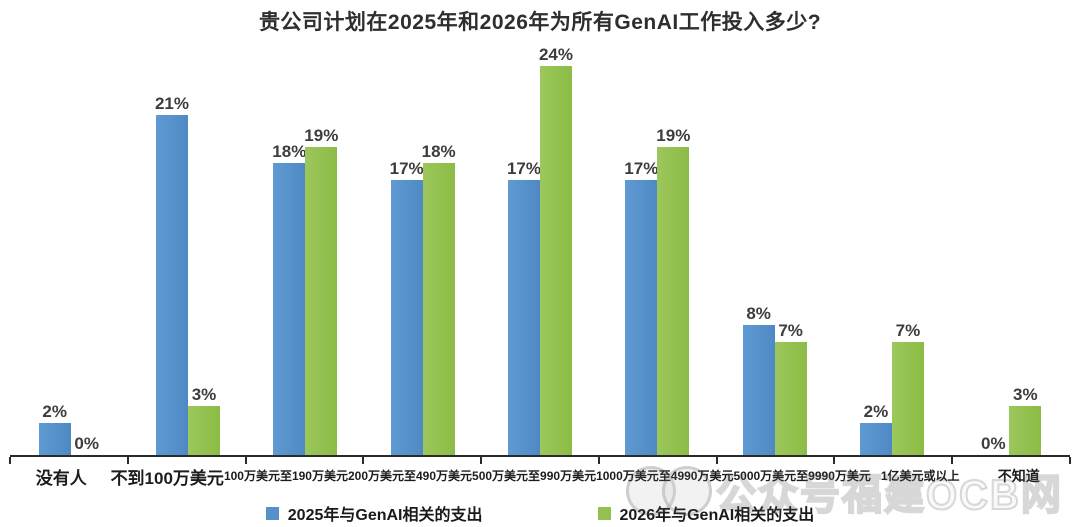  What do you see at coordinates (790, 247) in the screenshot?
I see `bar-slot-s1-c6: 7%` at bounding box center [790, 247].